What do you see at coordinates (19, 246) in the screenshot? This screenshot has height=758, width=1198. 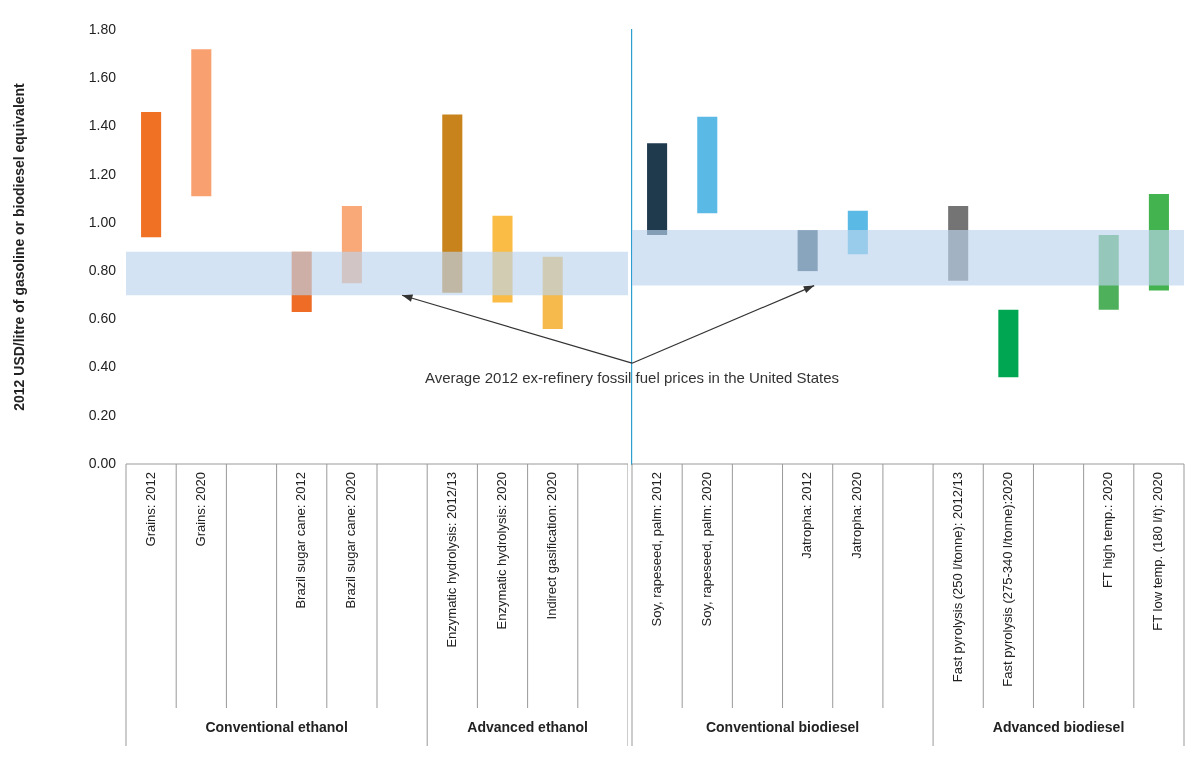 I see `y-axis-title: 2012 USD/litre of gasoline or biodiesel equivalent` at bounding box center [19, 246].